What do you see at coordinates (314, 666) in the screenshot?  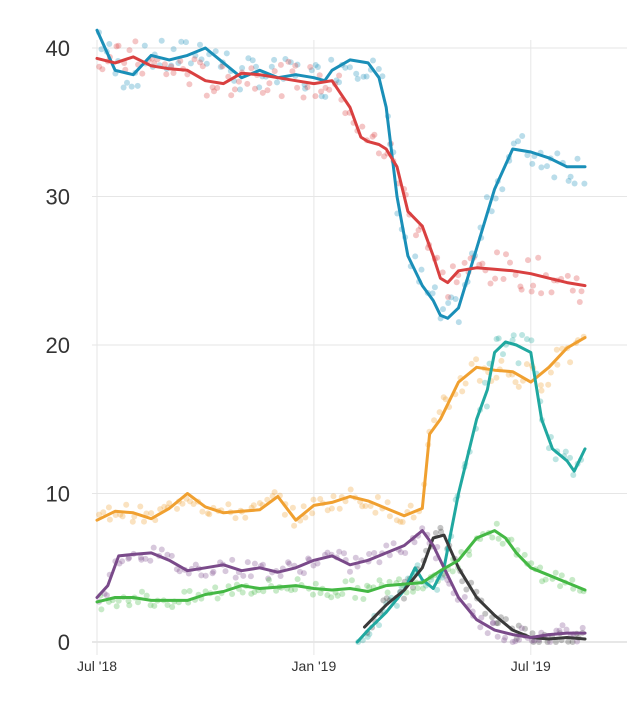 I see `x-tick-label: Jan '19` at bounding box center [314, 666].